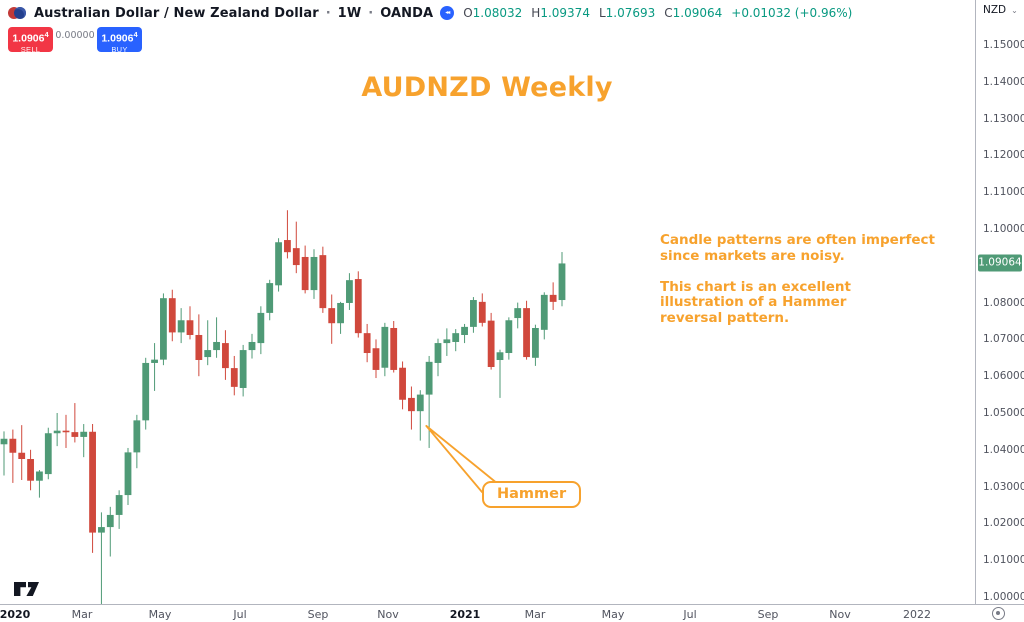 The height and width of the screenshot is (622, 1024). I want to click on chart-annotation-title: AUDNZD Weekly, so click(487, 87).